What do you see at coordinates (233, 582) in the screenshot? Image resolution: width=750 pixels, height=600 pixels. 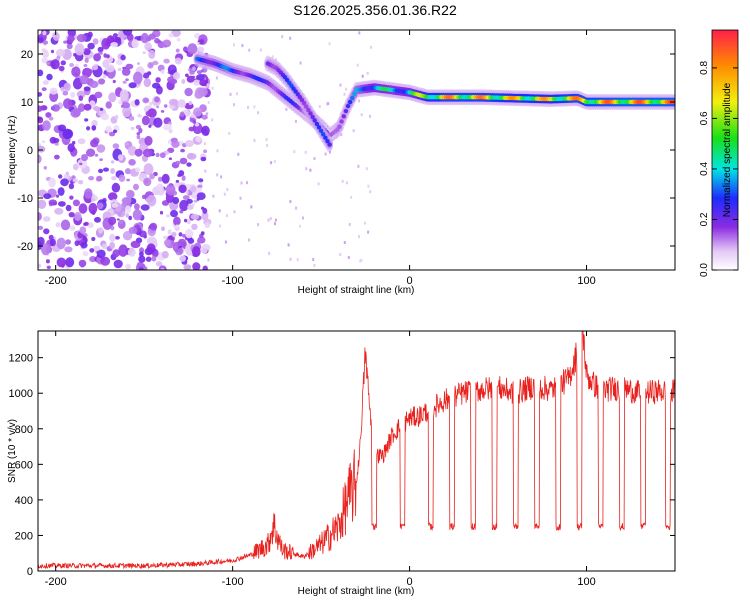 I see `snr-xtick-label: -100` at bounding box center [233, 582].